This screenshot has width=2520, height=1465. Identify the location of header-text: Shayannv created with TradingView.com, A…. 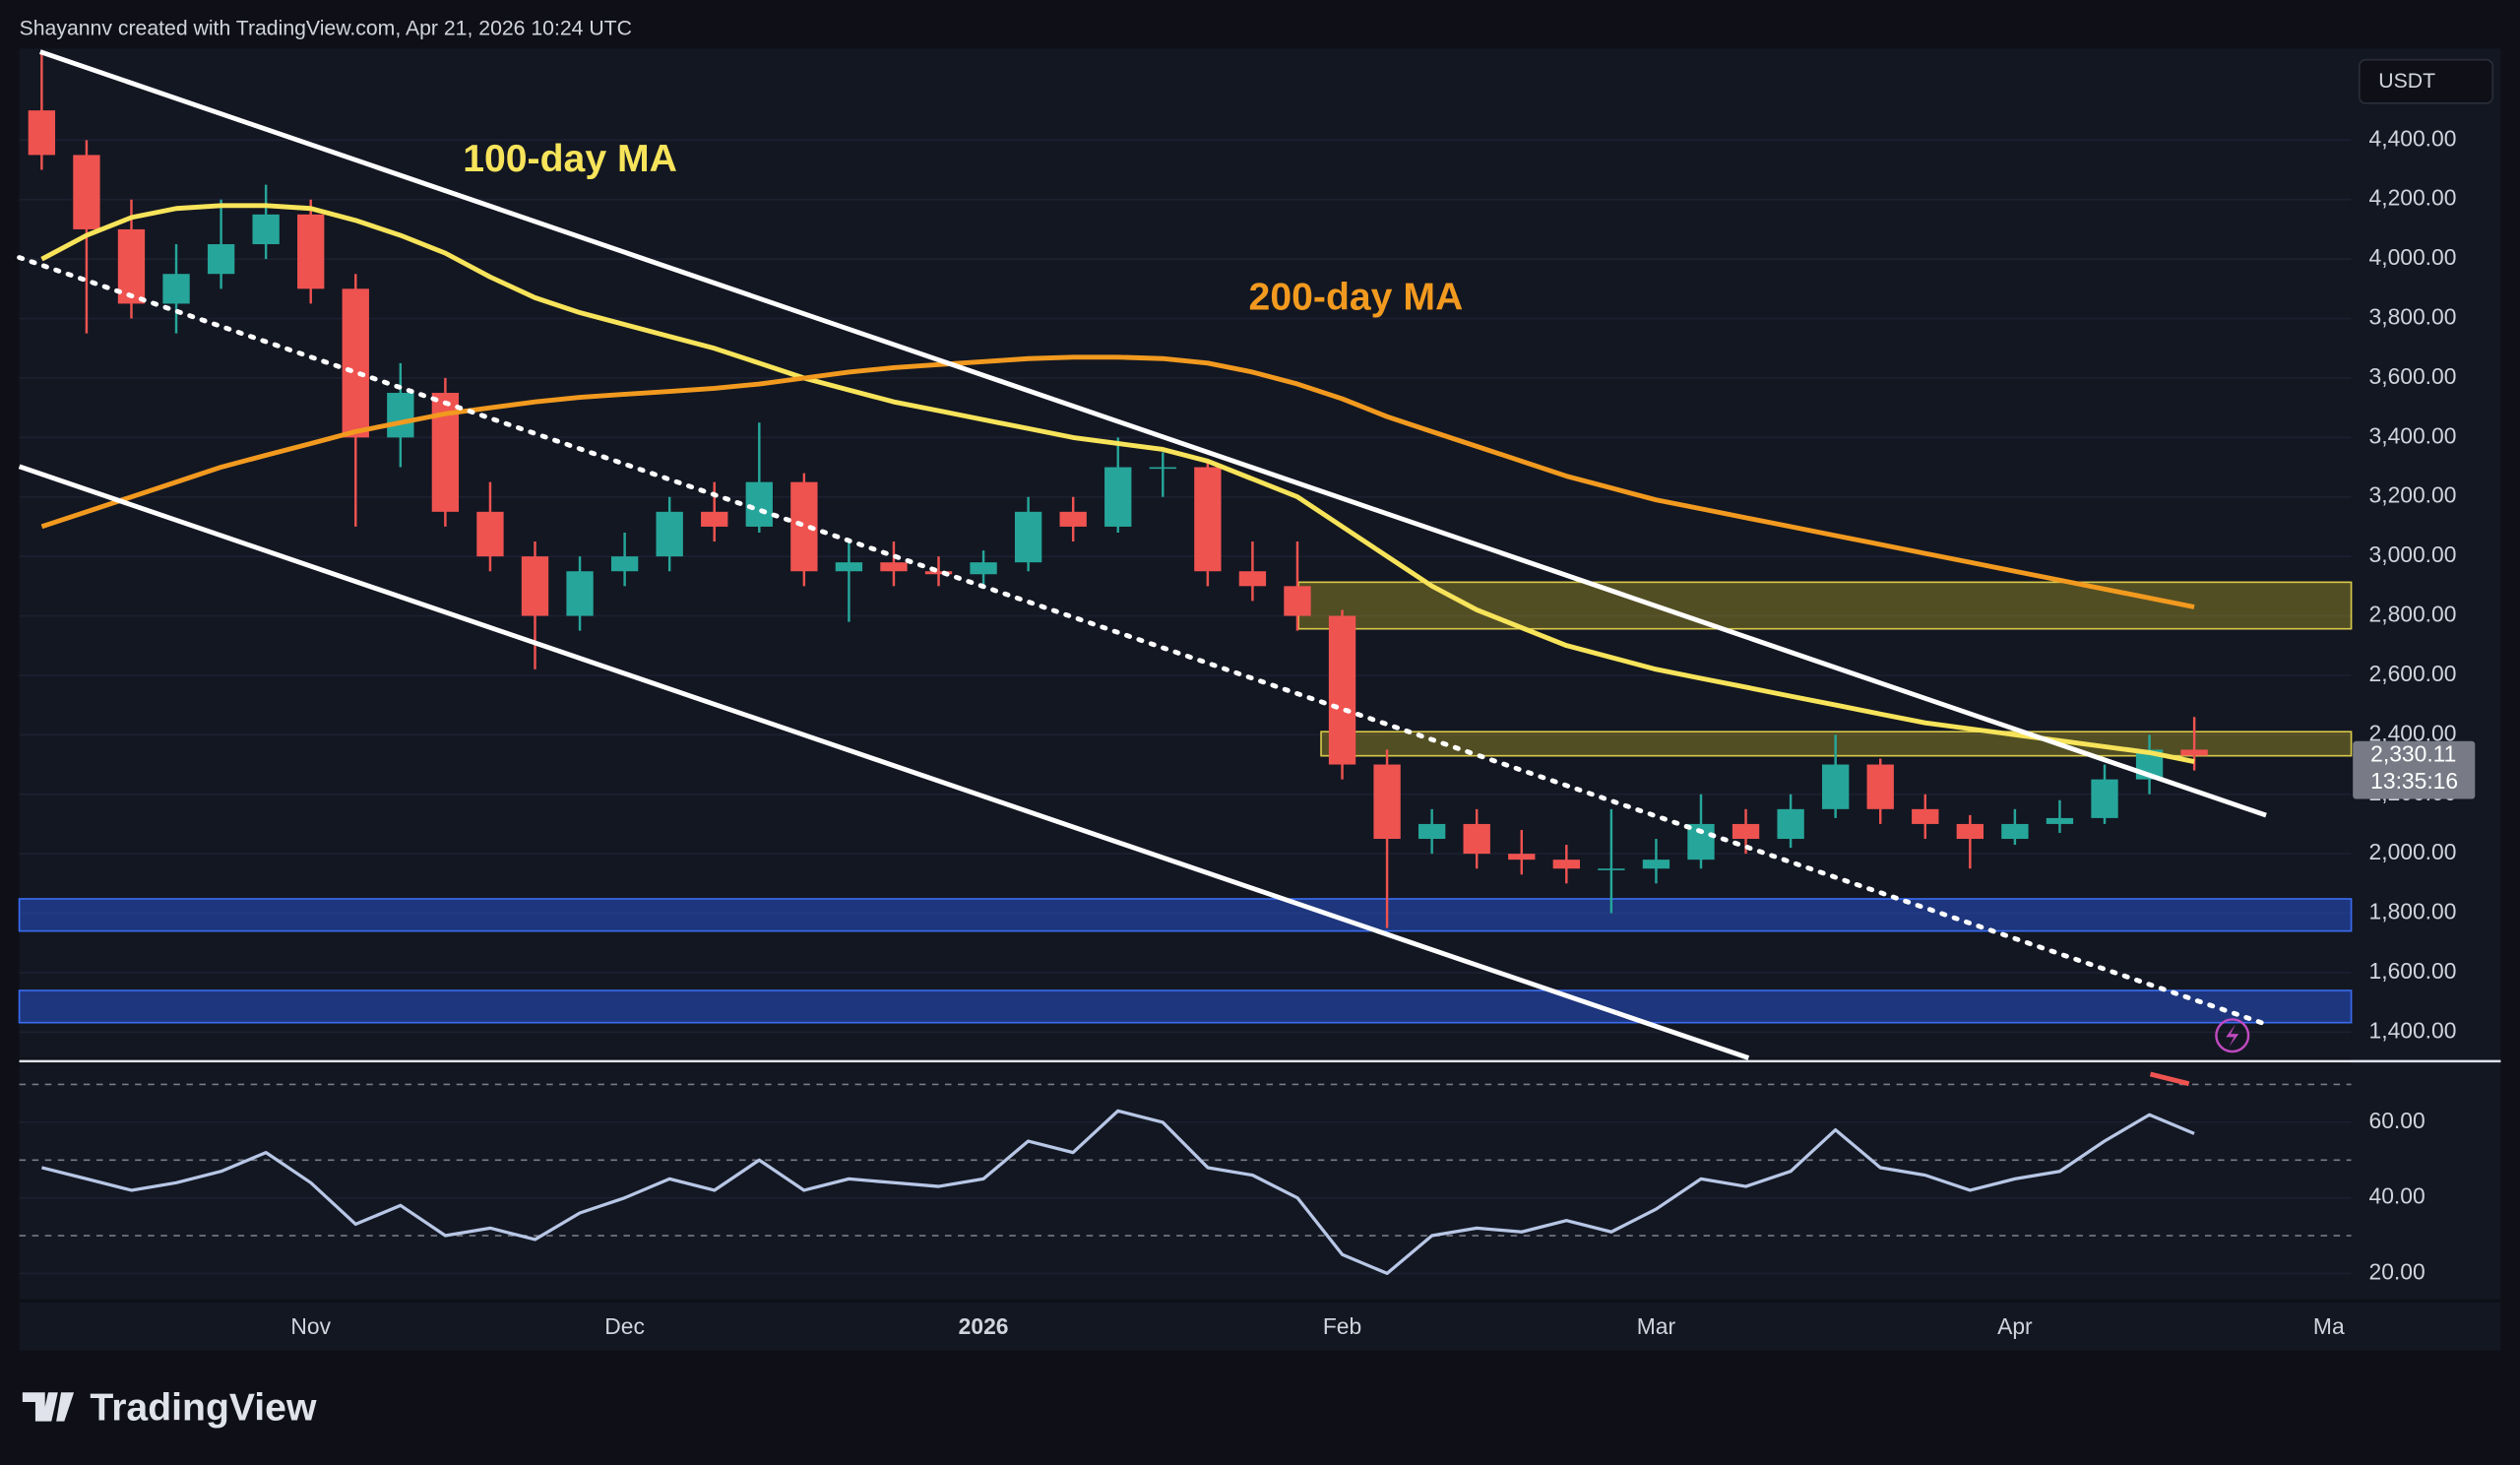
(326, 28).